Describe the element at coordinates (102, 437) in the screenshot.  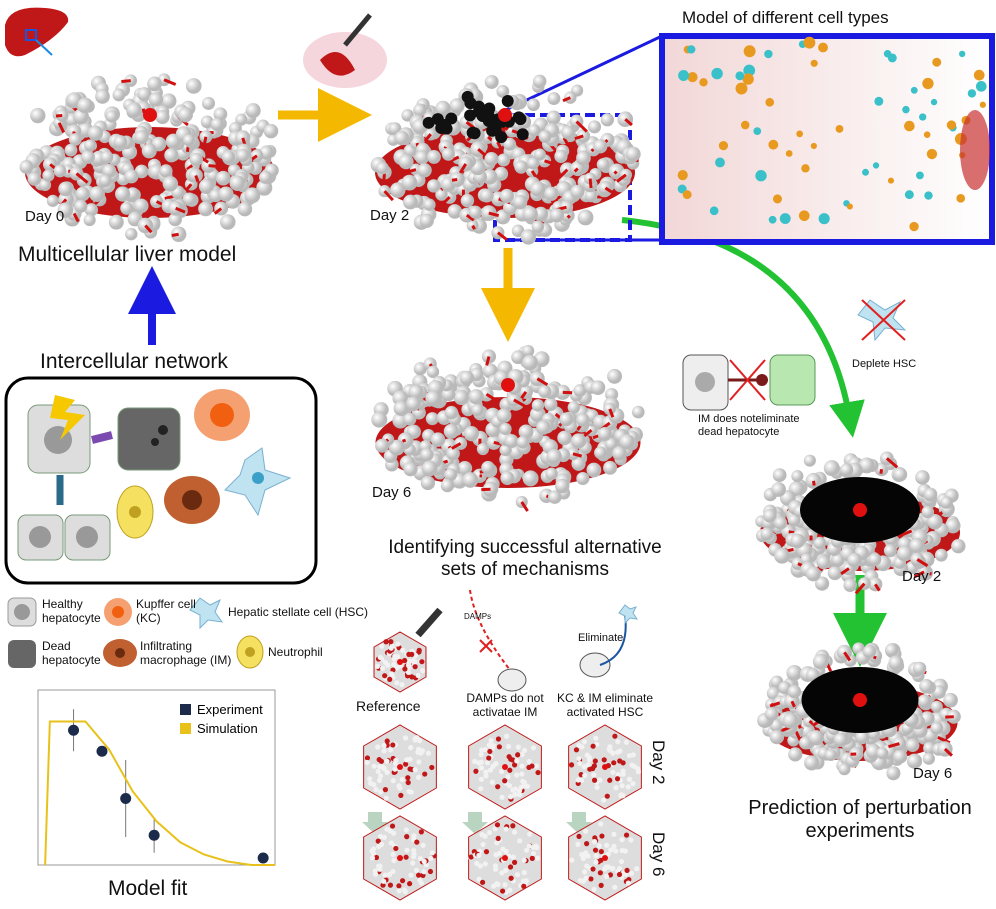
I see `arrow` at that location.